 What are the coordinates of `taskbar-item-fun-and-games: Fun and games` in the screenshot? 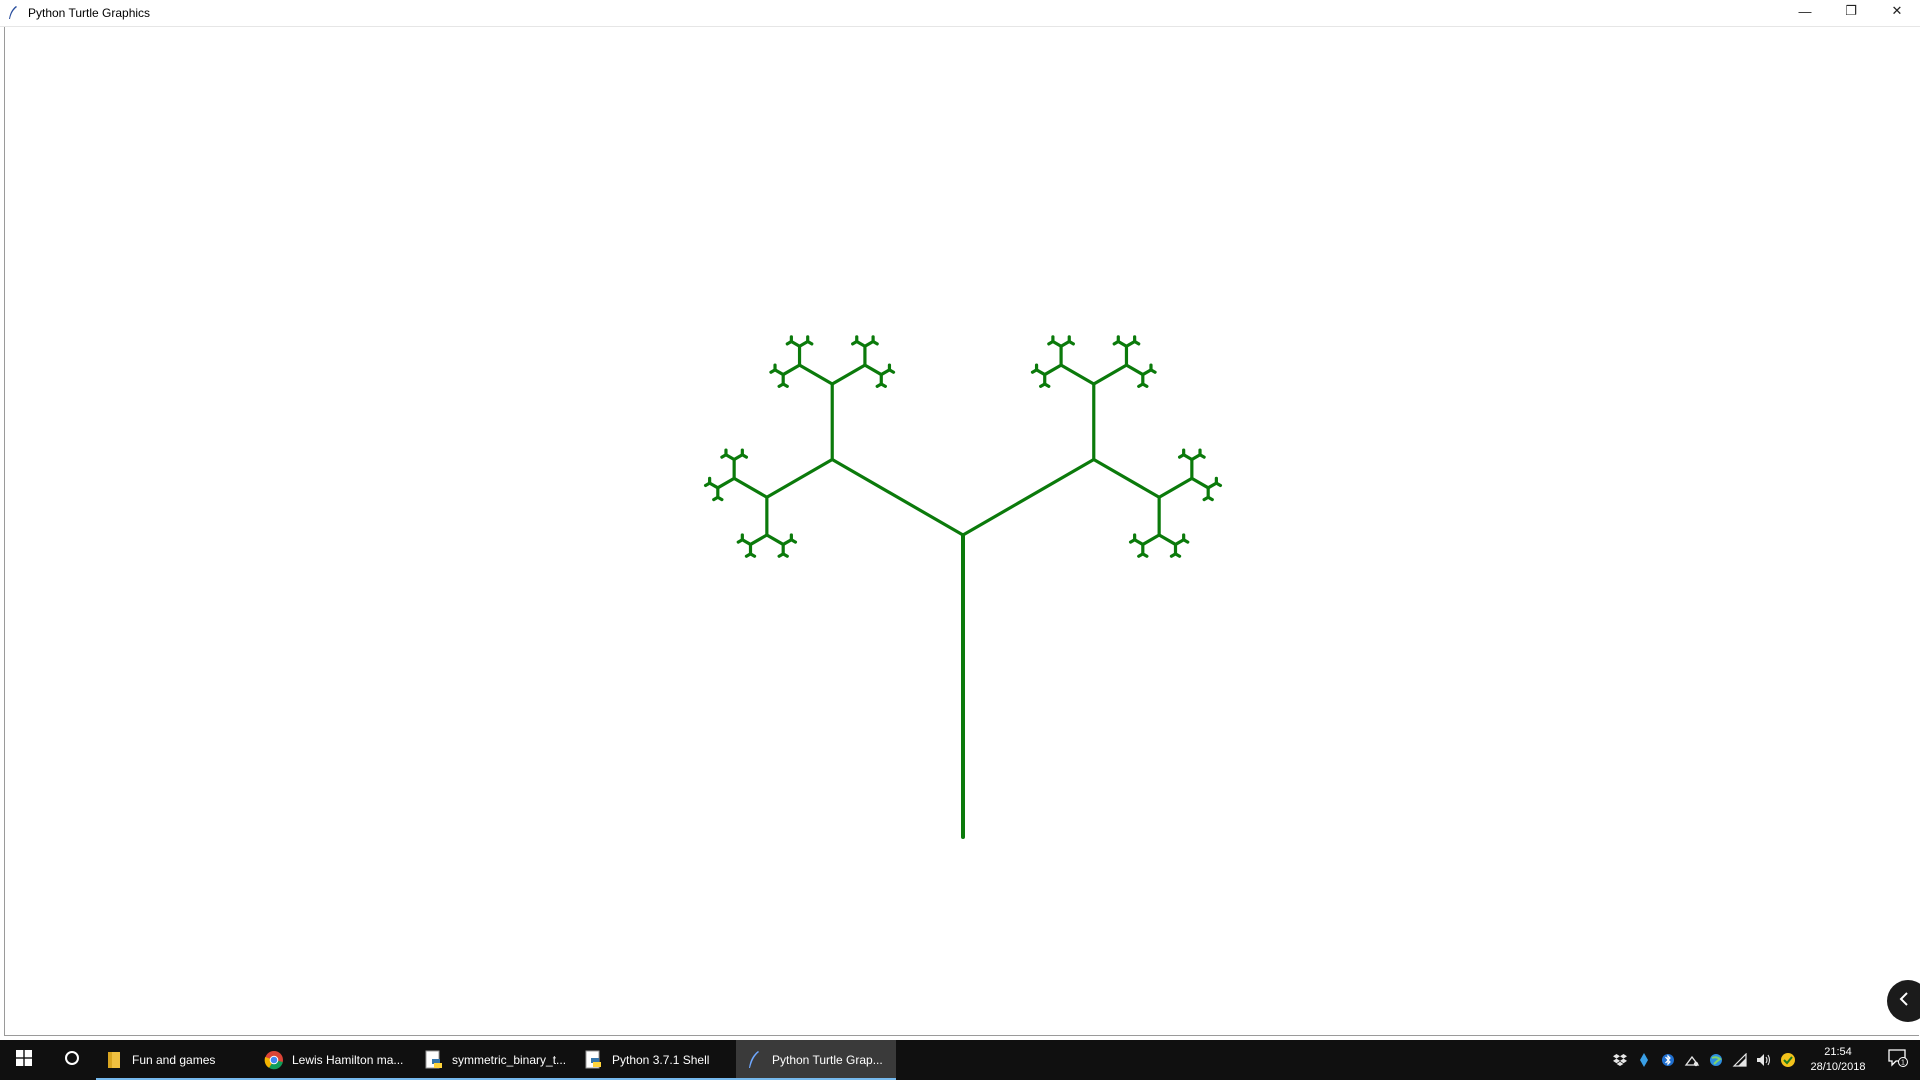 It's located at (176, 1060).